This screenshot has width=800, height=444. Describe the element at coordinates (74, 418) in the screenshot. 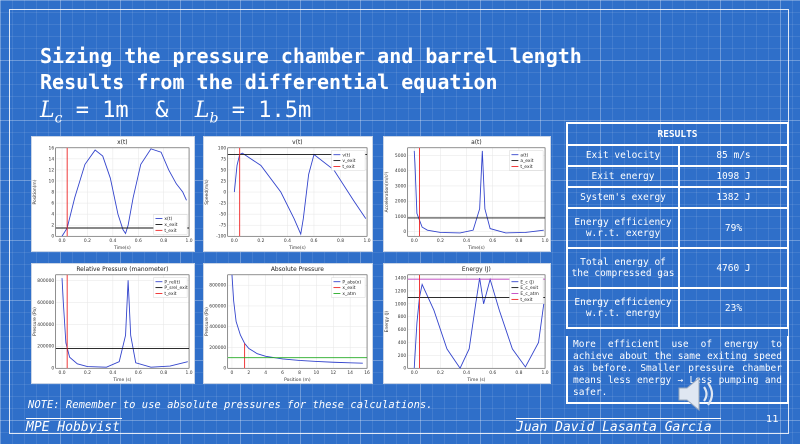

I see `footer-line-left` at that location.